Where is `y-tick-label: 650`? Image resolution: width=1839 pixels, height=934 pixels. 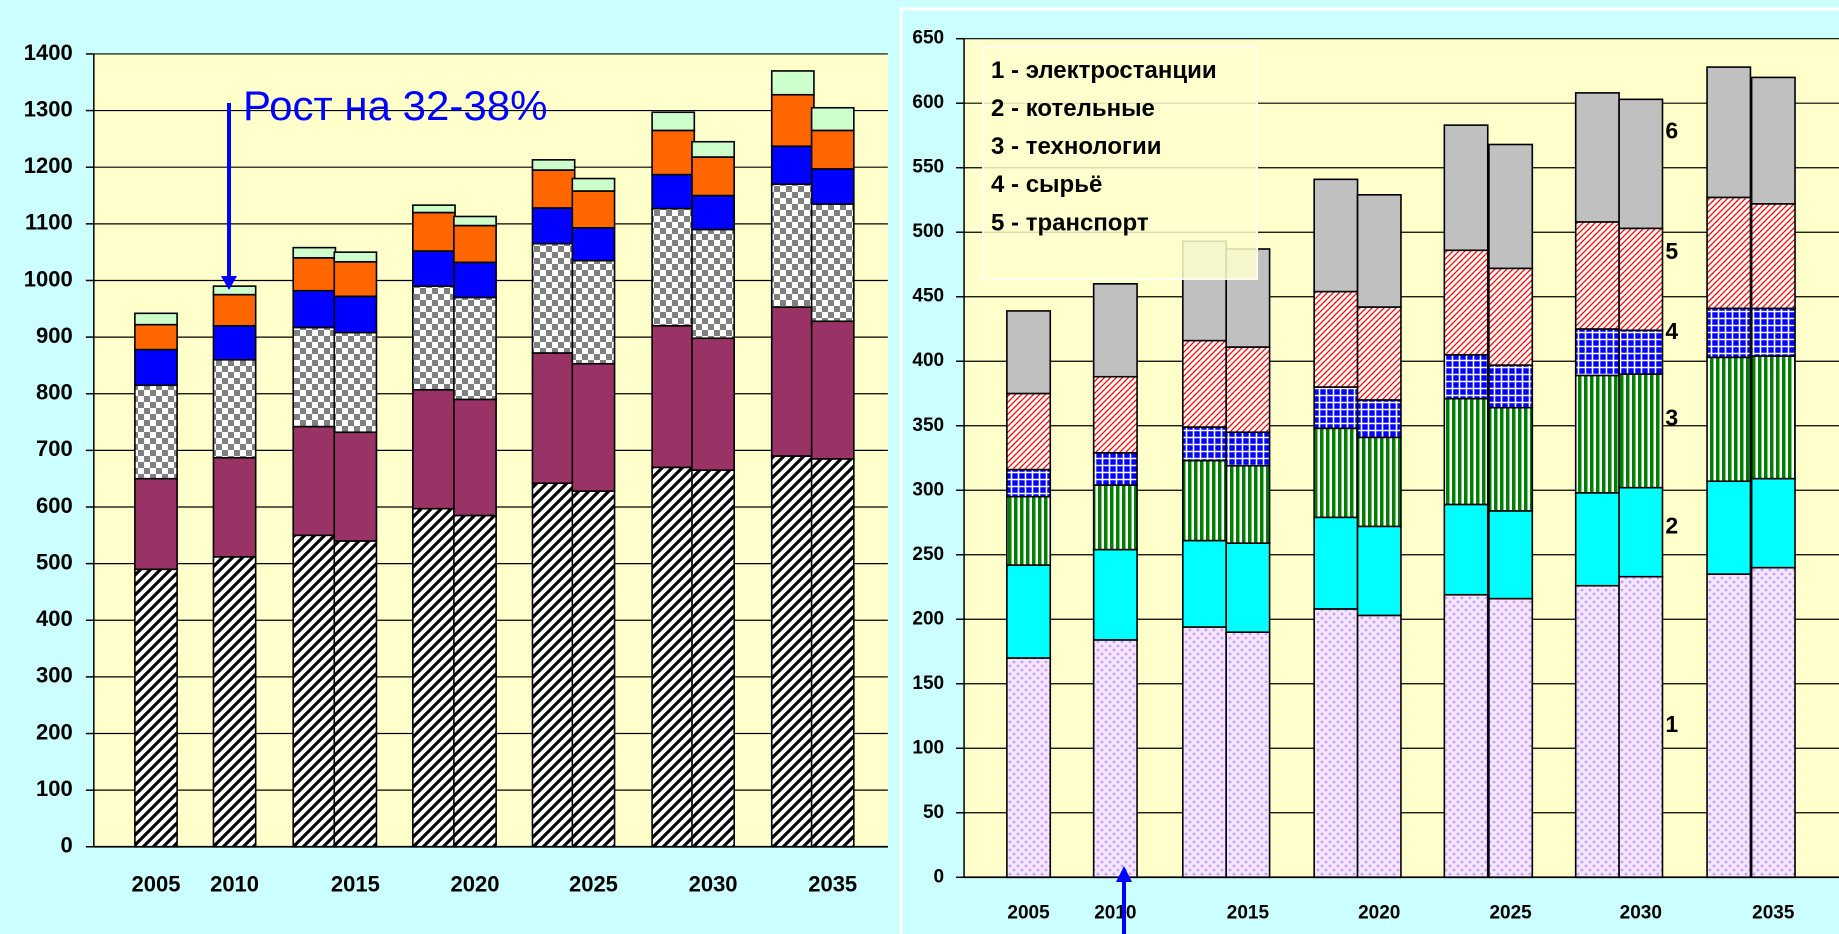
y-tick-label: 650 is located at coordinates (928, 38).